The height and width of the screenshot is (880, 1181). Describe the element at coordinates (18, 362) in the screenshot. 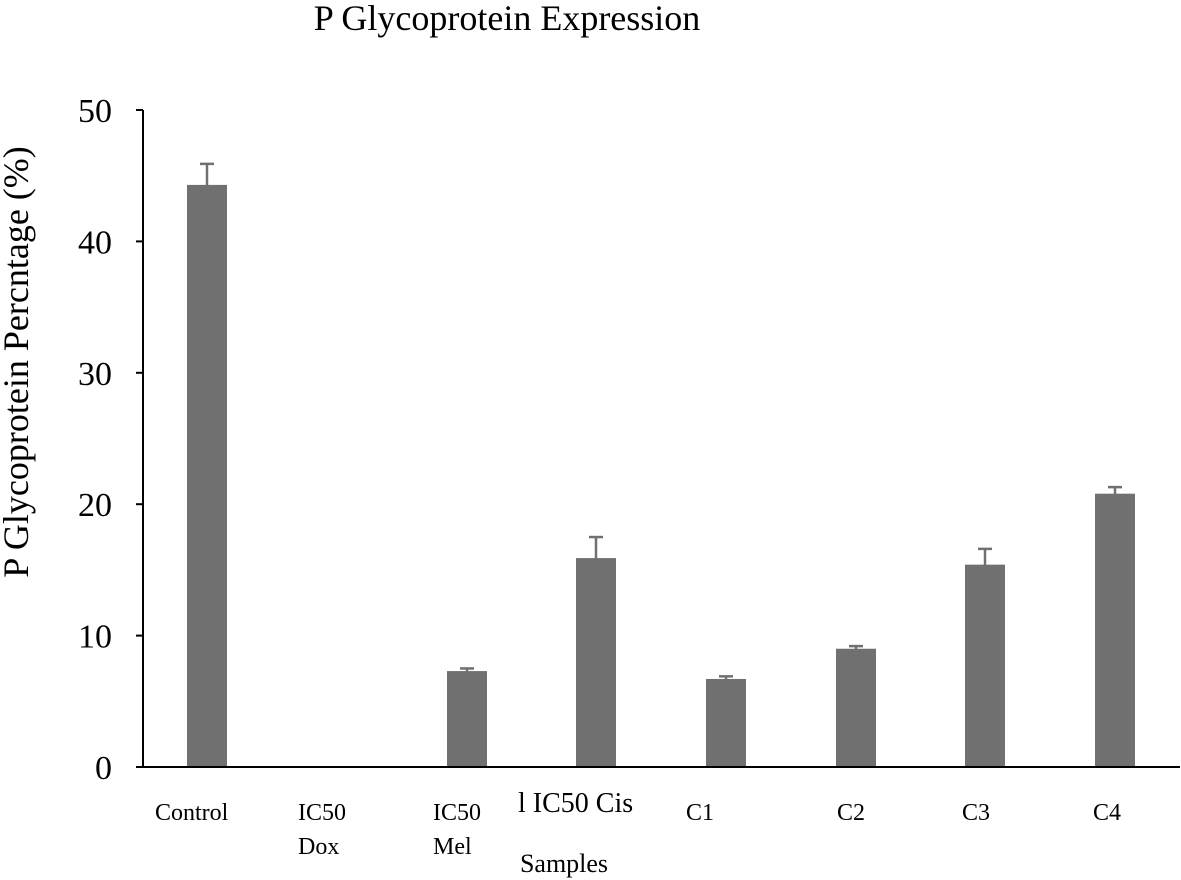

I see `y-axis-label: P Glycoprotein Percntage (%)` at that location.